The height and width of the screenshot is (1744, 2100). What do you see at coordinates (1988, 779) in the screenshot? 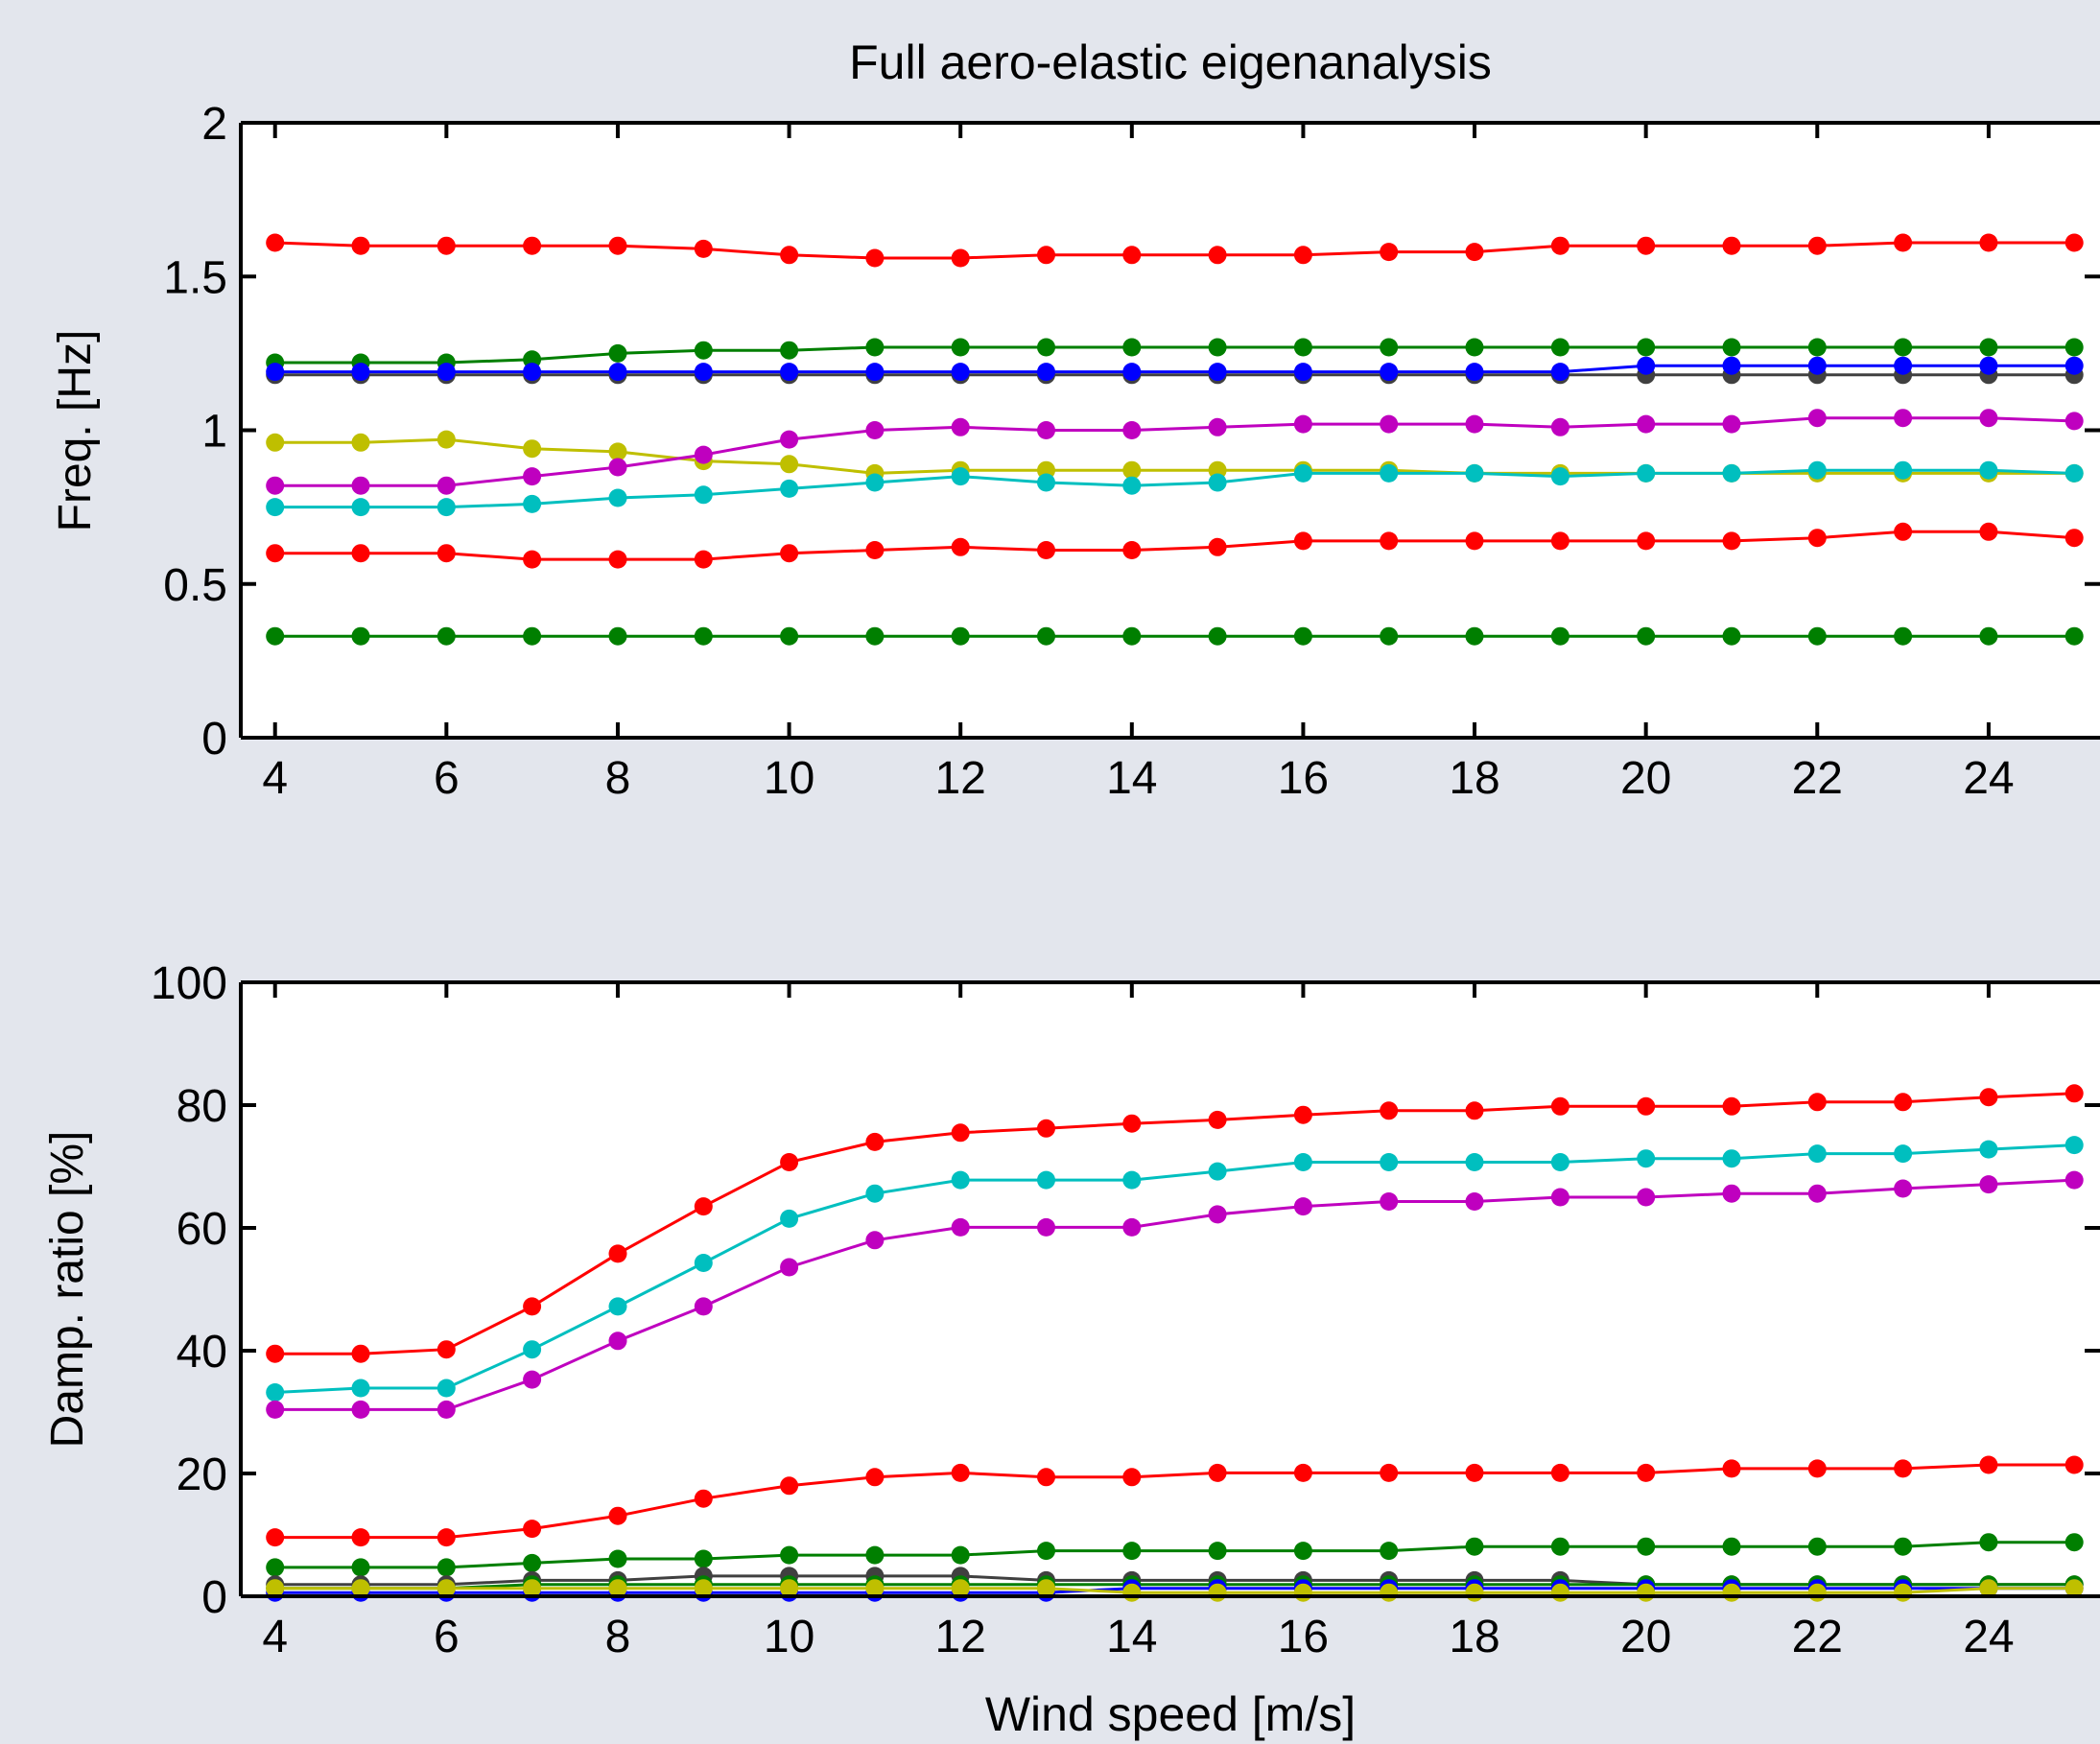
I see `frequency-x-tick-label: 24` at bounding box center [1988, 779].